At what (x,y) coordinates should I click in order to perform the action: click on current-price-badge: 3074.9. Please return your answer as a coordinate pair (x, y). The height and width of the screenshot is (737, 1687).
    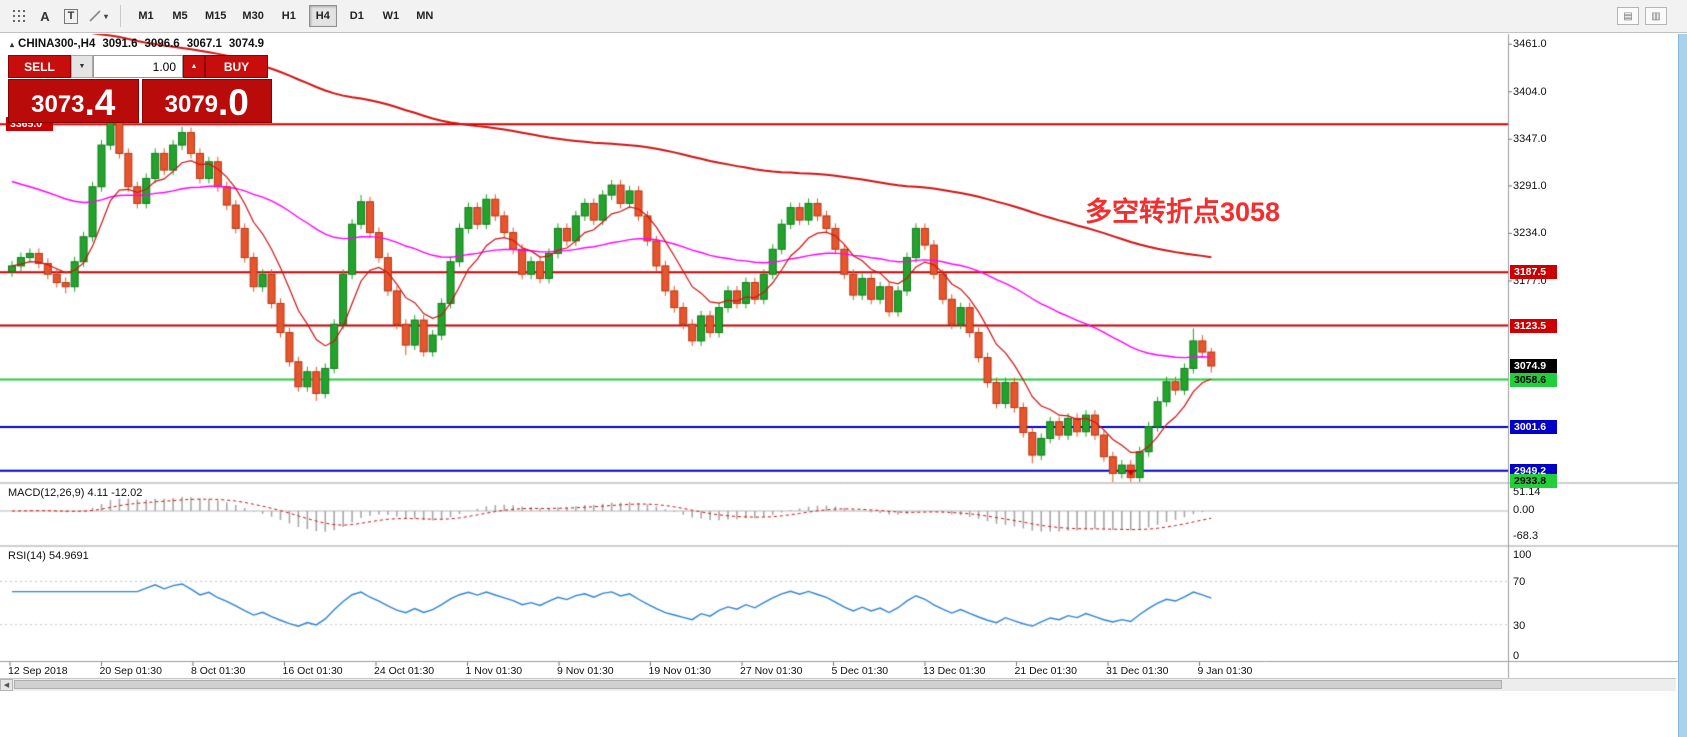
    Looking at the image, I should click on (1533, 366).